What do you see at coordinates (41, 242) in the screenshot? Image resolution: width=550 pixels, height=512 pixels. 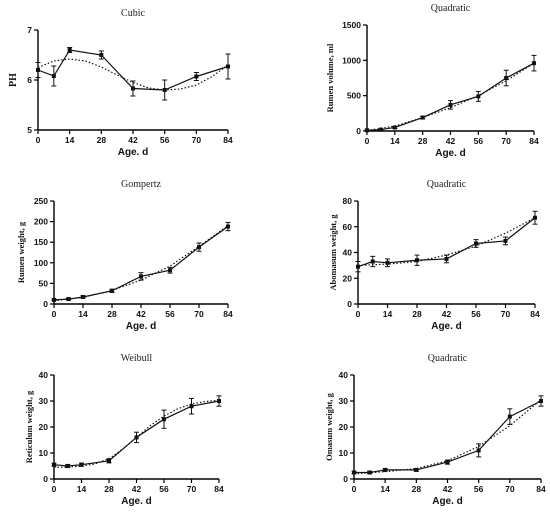 I see `y-tick-label: 150` at bounding box center [41, 242].